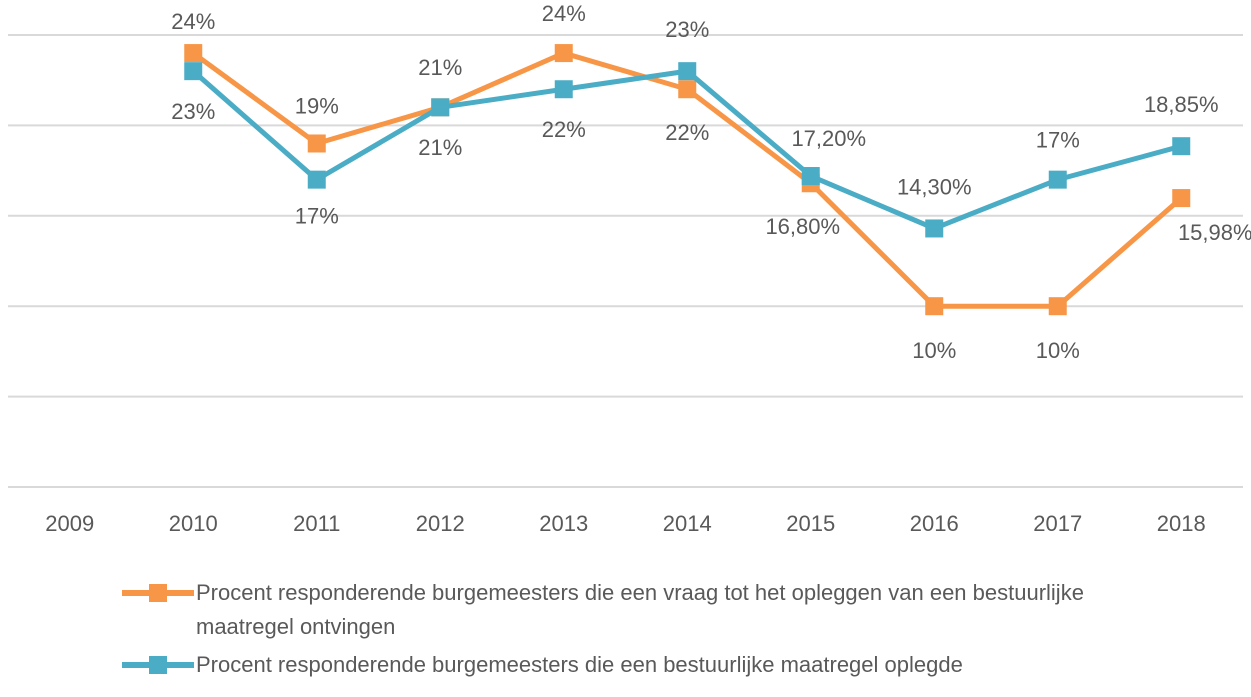 The height and width of the screenshot is (697, 1251). What do you see at coordinates (440, 523) in the screenshot?
I see `x-tick-label: 2012` at bounding box center [440, 523].